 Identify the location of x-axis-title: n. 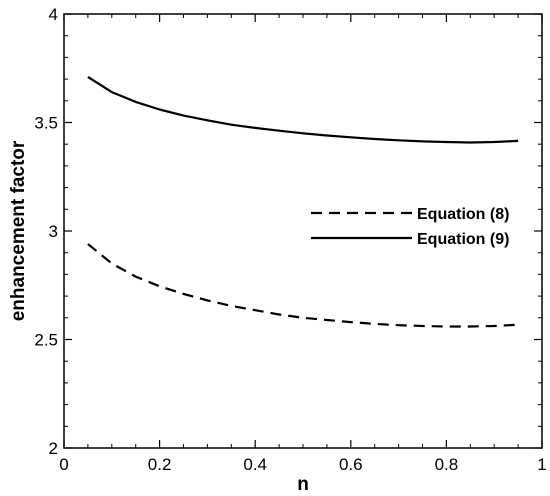
(303, 484).